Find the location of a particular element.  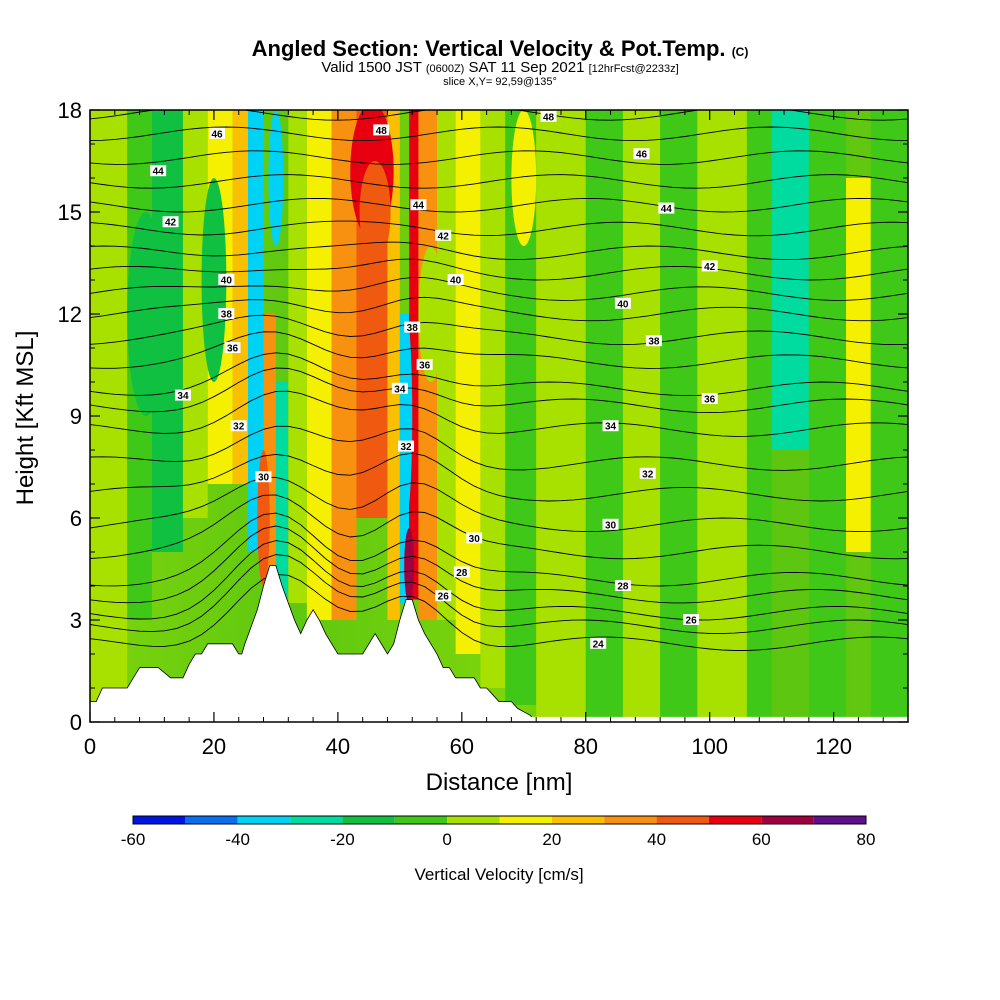

y-tick-label: 18 is located at coordinates (70, 110).